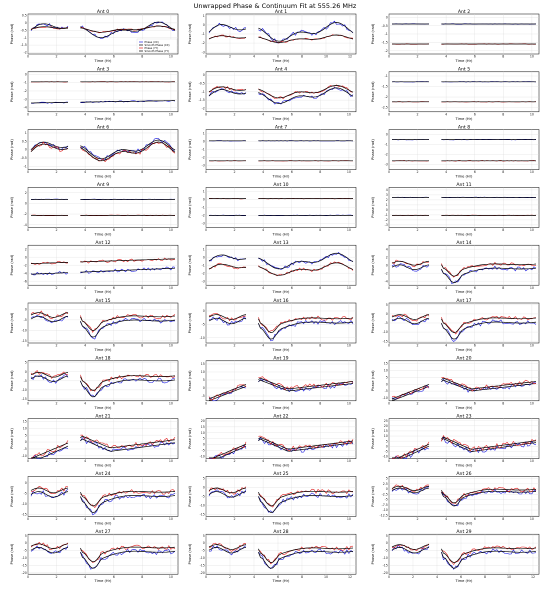 Image resolution: width=550 pixels, height=592 pixels. Describe the element at coordinates (25, 281) in the screenshot. I see `y-tick-label: -6` at that location.